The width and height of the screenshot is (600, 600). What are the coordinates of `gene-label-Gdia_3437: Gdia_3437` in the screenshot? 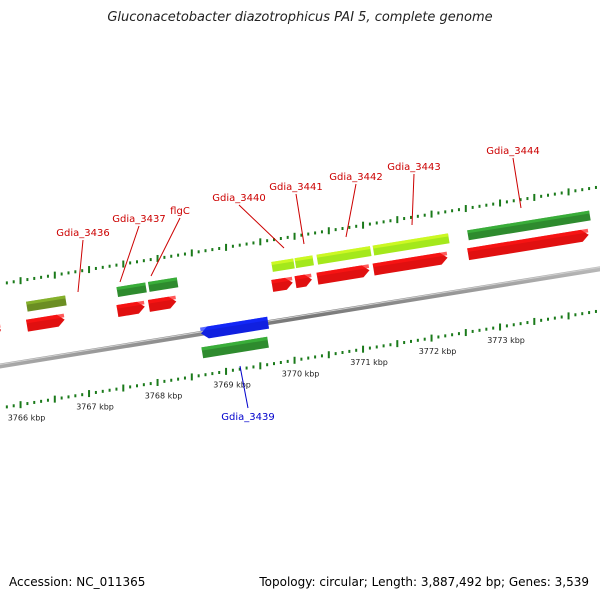 It's located at (138, 219).